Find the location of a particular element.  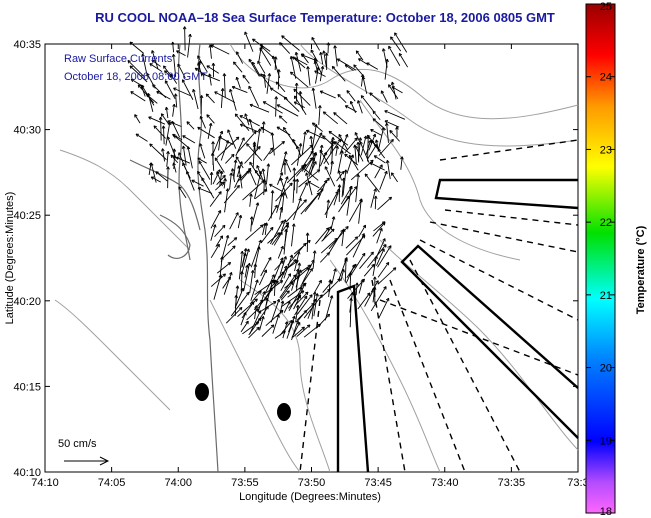

survey-ray is located at coordinates (509, 150).